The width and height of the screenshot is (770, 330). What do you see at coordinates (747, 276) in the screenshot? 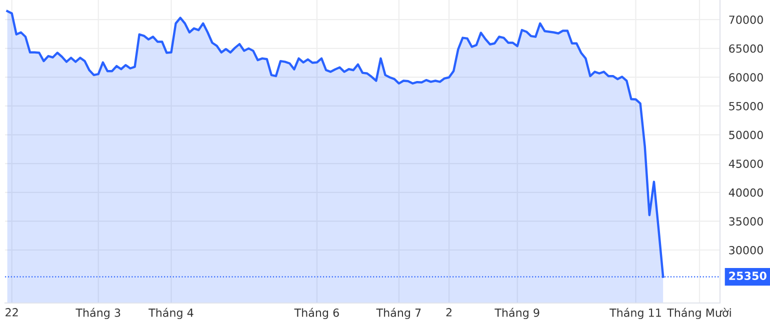
I see `ref-line-label: 25350` at bounding box center [747, 276].